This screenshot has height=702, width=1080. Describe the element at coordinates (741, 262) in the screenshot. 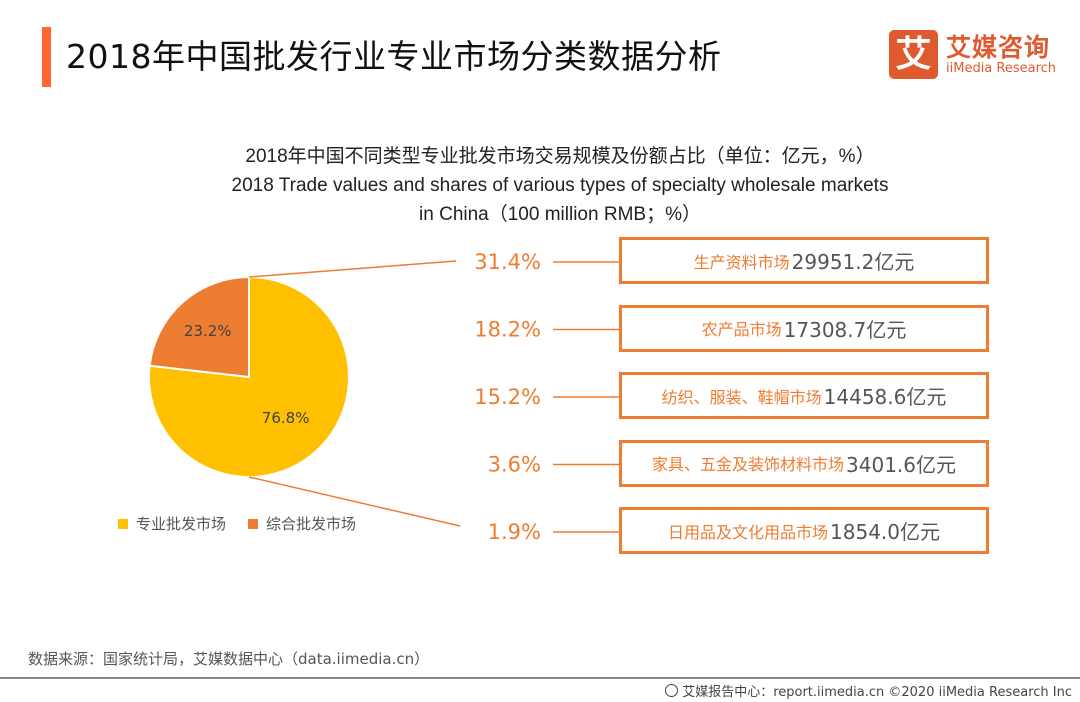

I see `breakdown-category: 生产资料市场` at that location.